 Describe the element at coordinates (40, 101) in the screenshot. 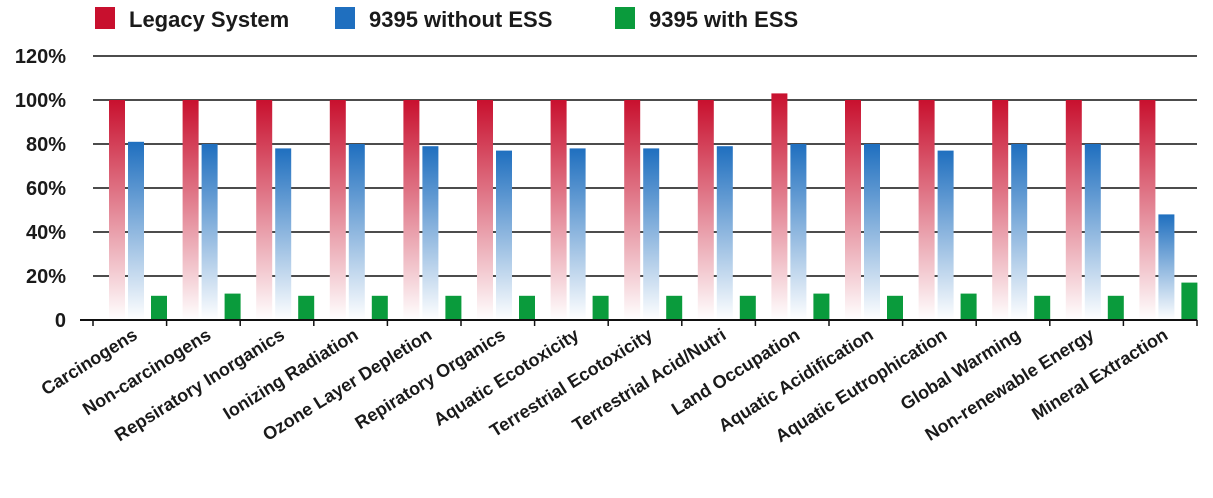

I see `y-tick-label: 100%` at that location.